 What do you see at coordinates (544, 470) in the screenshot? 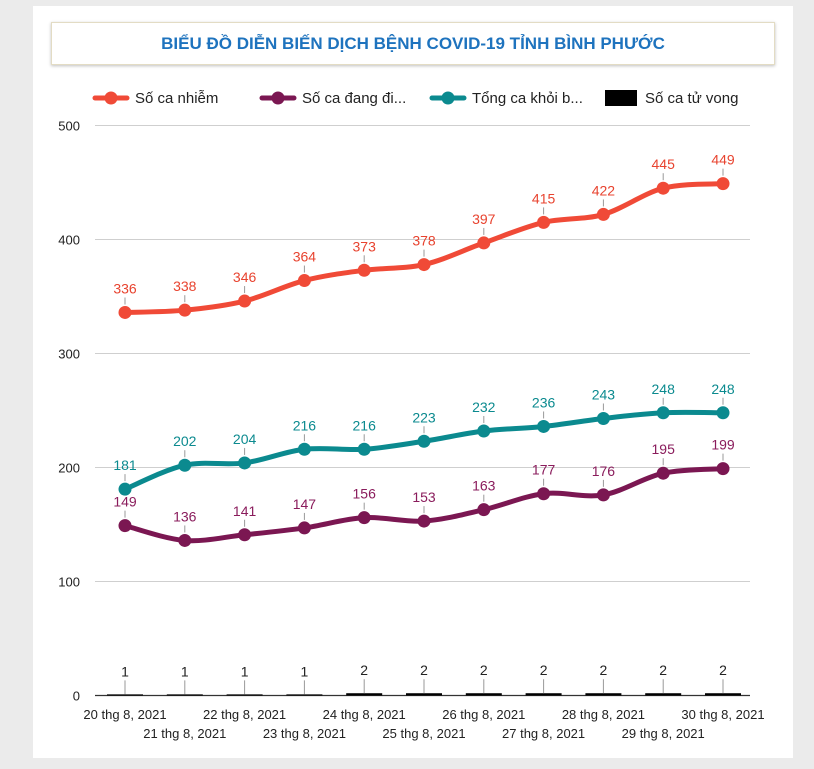
I see `data-label: 177` at bounding box center [544, 470].